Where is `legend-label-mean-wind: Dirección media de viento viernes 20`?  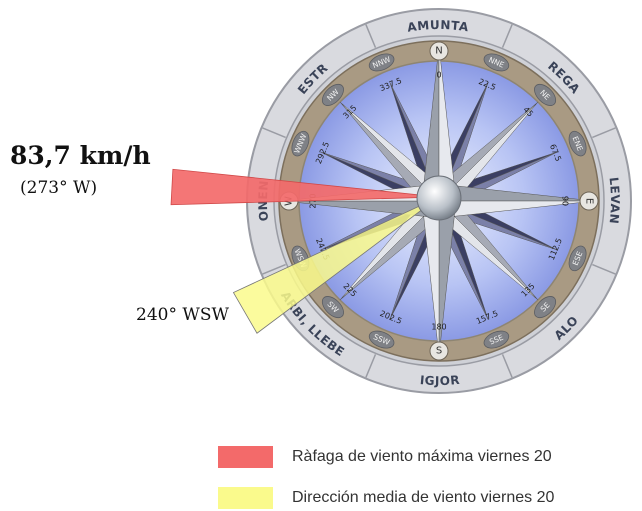 legend-label-mean-wind: Dirección media de viento viernes 20 is located at coordinates (423, 497).